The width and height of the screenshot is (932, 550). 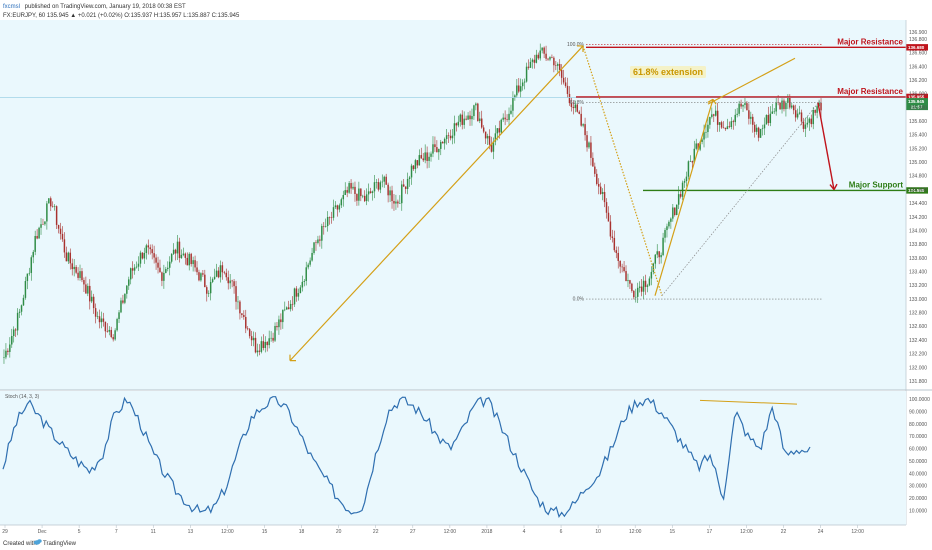 What do you see at coordinates (918, 425) in the screenshot?
I see `stoch-y-tick-label: 80.0000` at bounding box center [918, 425].